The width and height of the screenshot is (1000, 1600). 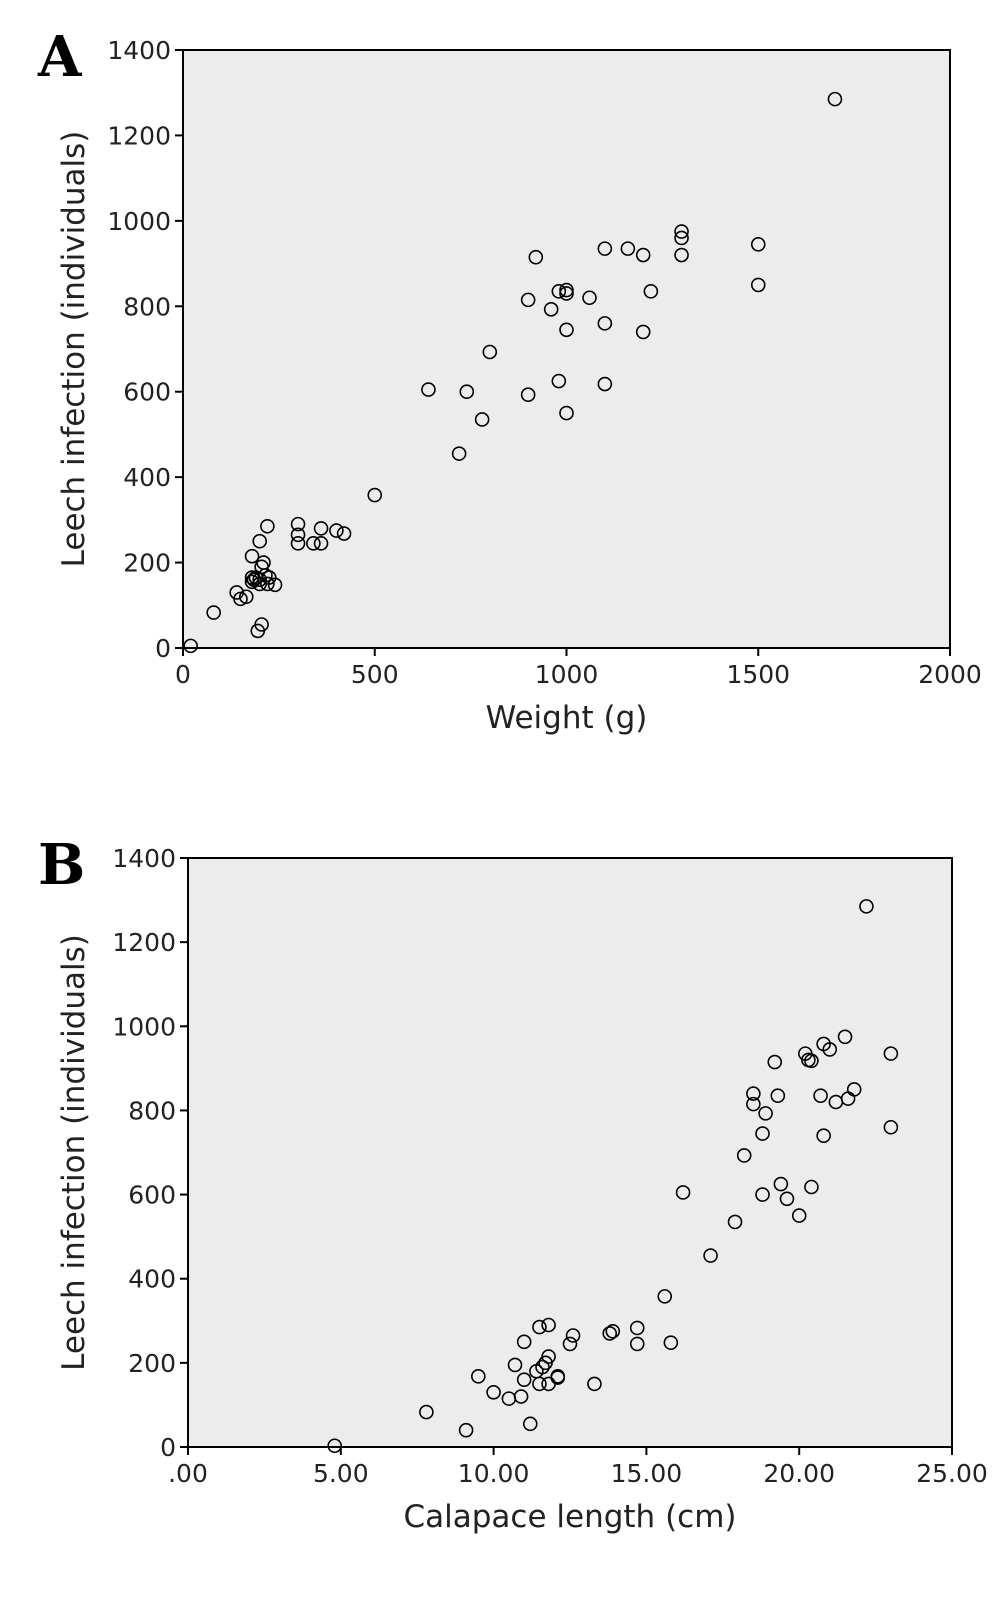 What do you see at coordinates (341, 1473) in the screenshot?
I see `x-tick-label: 5.00` at bounding box center [341, 1473].